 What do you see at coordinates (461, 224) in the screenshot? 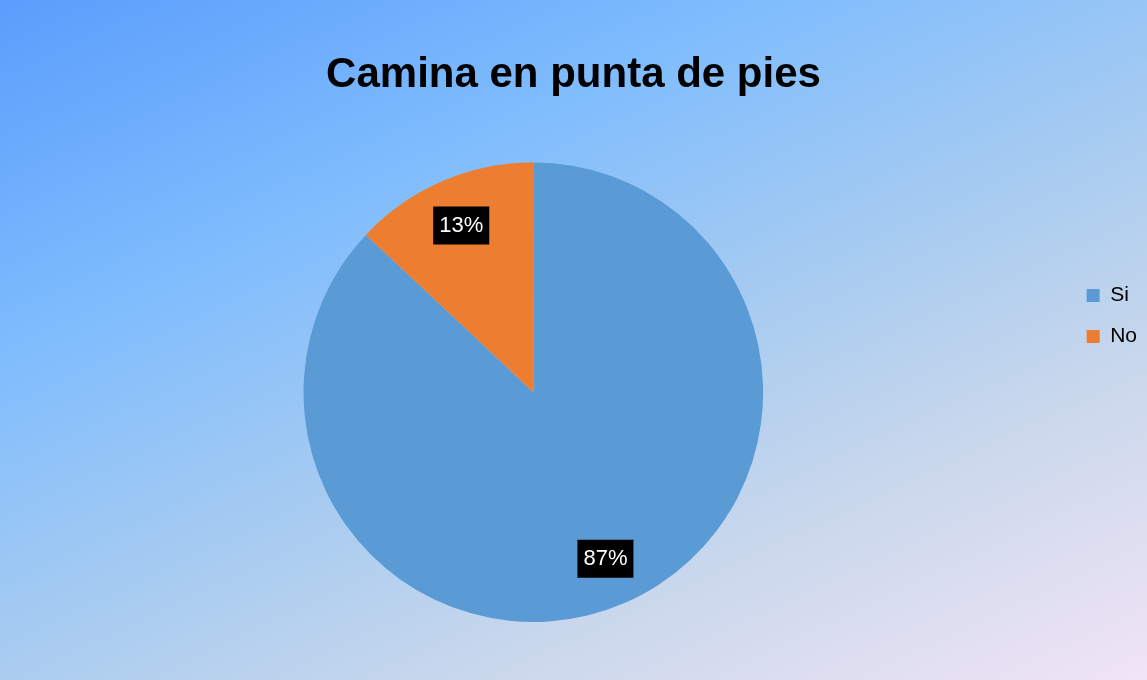
I see `data-label: 13%` at bounding box center [461, 224].